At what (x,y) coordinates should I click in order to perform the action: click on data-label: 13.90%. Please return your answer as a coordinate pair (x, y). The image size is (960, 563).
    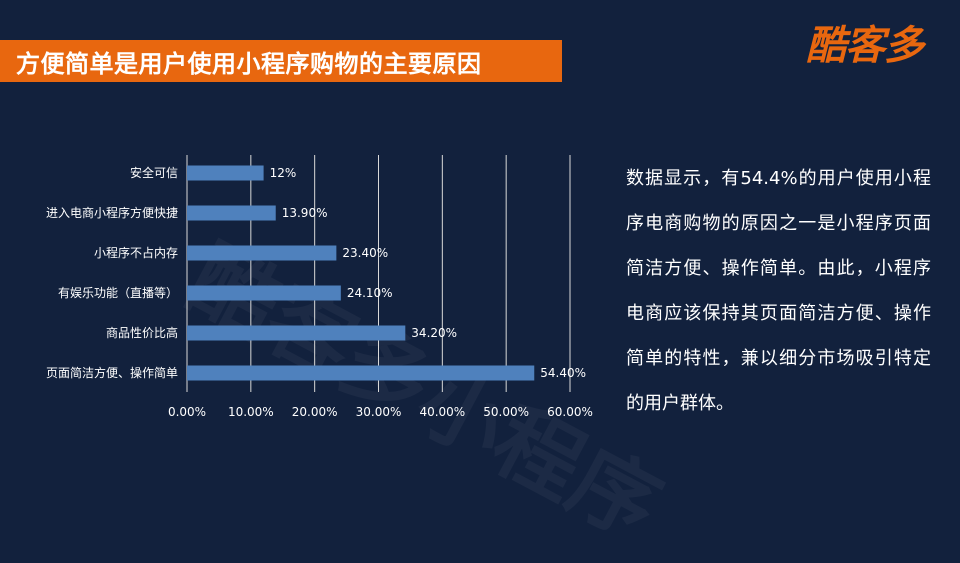
    Looking at the image, I should click on (305, 213).